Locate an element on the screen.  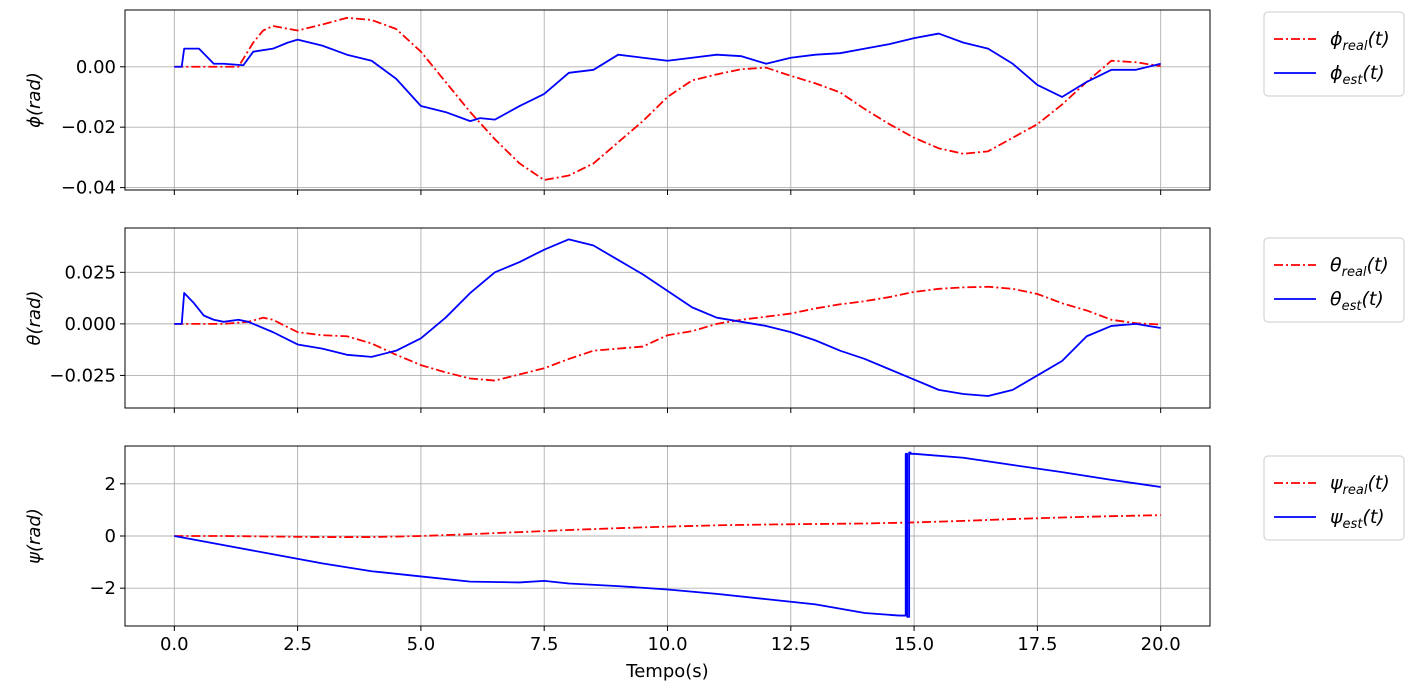
x-tick-label: 20.0 is located at coordinates (1161, 644).